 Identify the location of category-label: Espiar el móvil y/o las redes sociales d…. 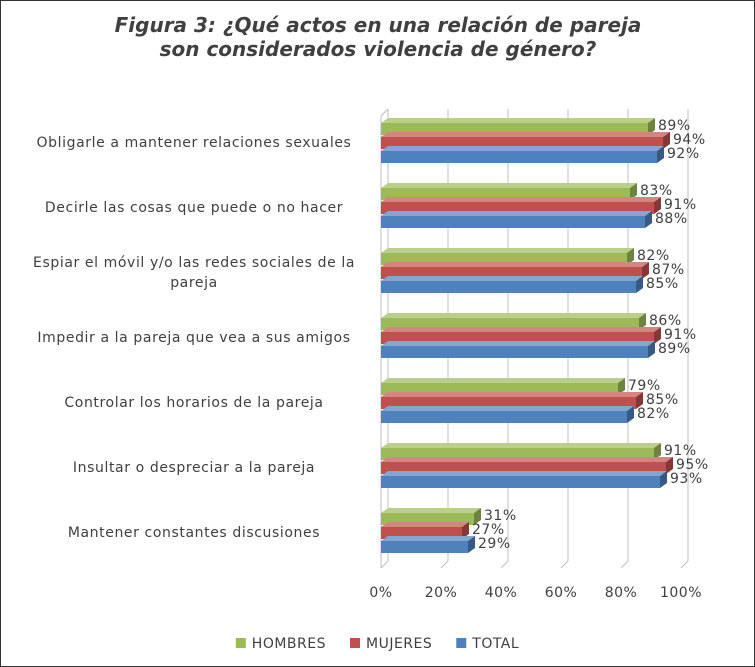
(194, 273).